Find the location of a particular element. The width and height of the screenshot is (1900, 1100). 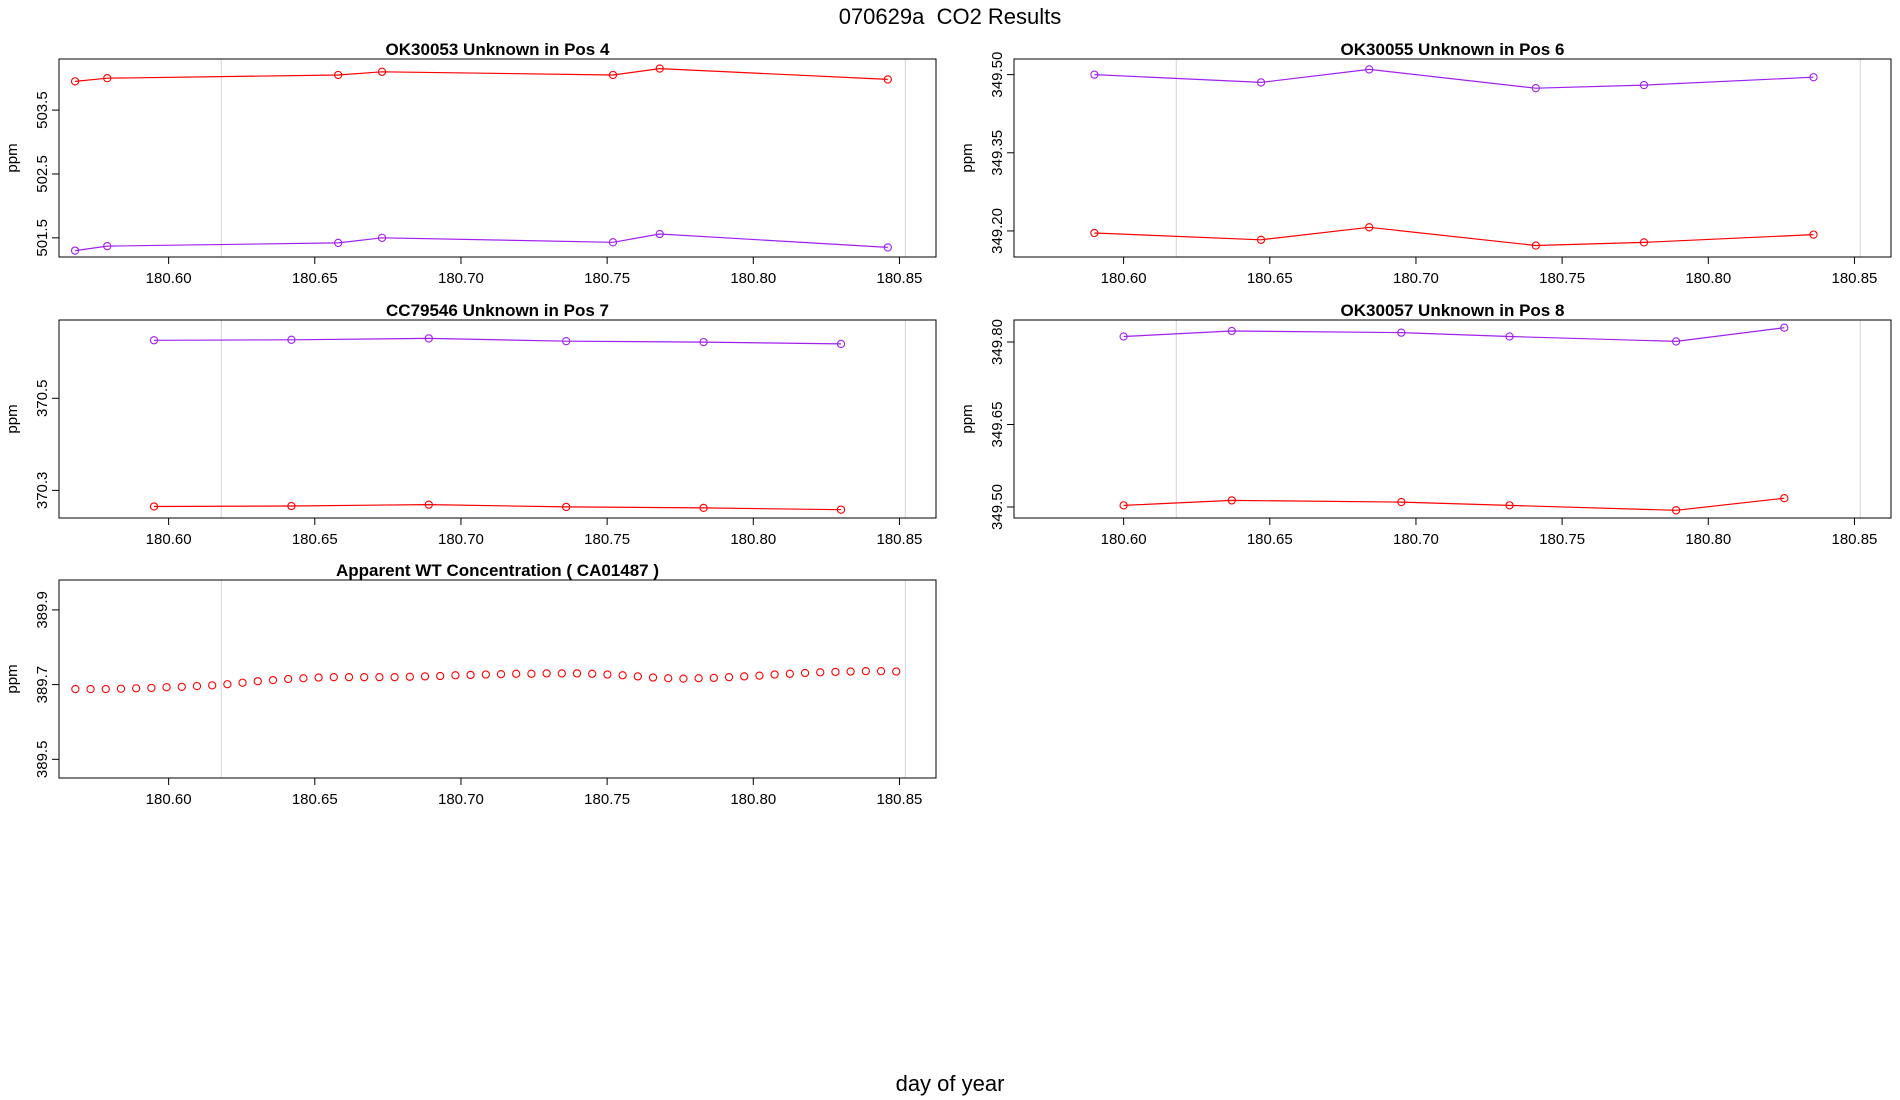

panel-title: OK30057 Unknown in Pos 8 is located at coordinates (1453, 310).